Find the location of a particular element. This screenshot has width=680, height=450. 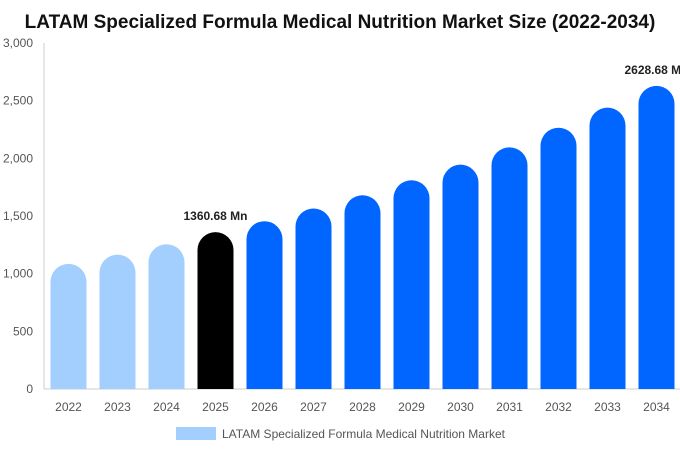

legend-swatch is located at coordinates (196, 433).